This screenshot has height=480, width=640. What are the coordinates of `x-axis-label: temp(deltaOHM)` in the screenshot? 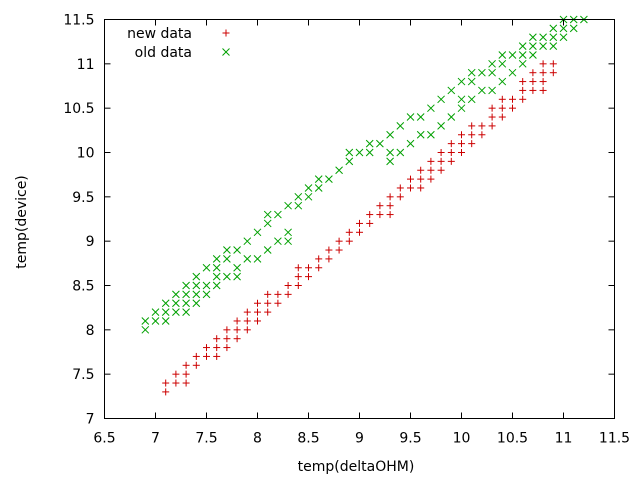 It's located at (356, 467).